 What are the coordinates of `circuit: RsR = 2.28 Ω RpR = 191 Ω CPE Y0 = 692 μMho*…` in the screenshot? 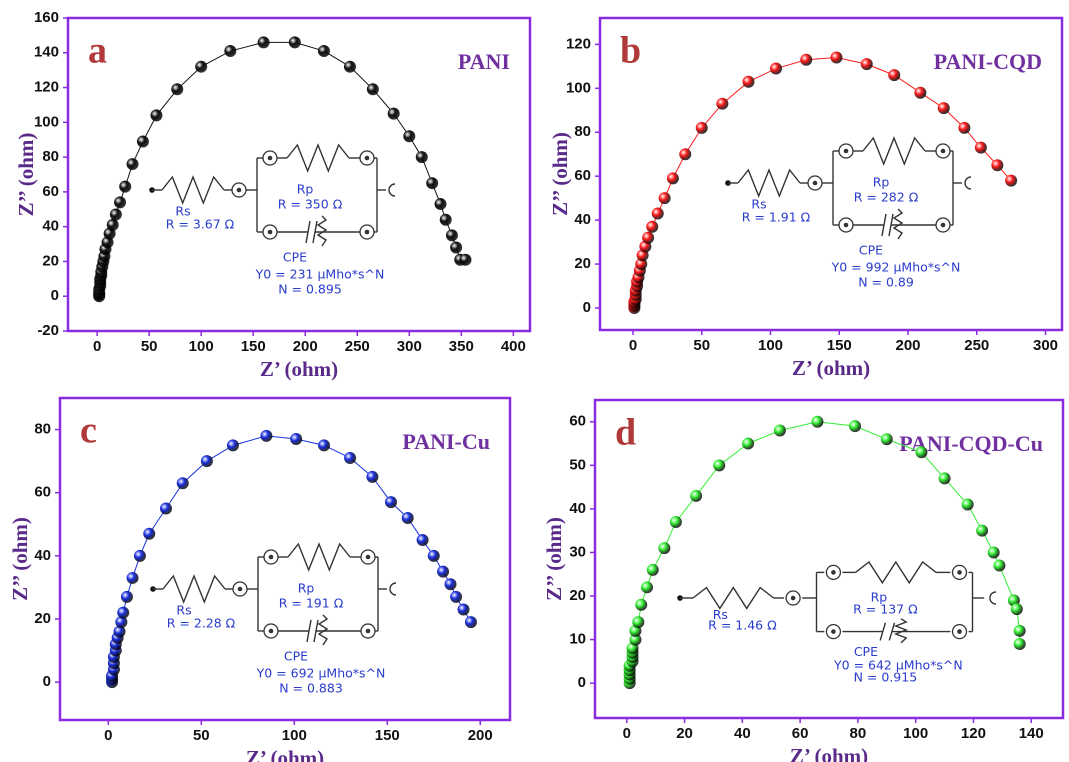 It's located at (273, 619).